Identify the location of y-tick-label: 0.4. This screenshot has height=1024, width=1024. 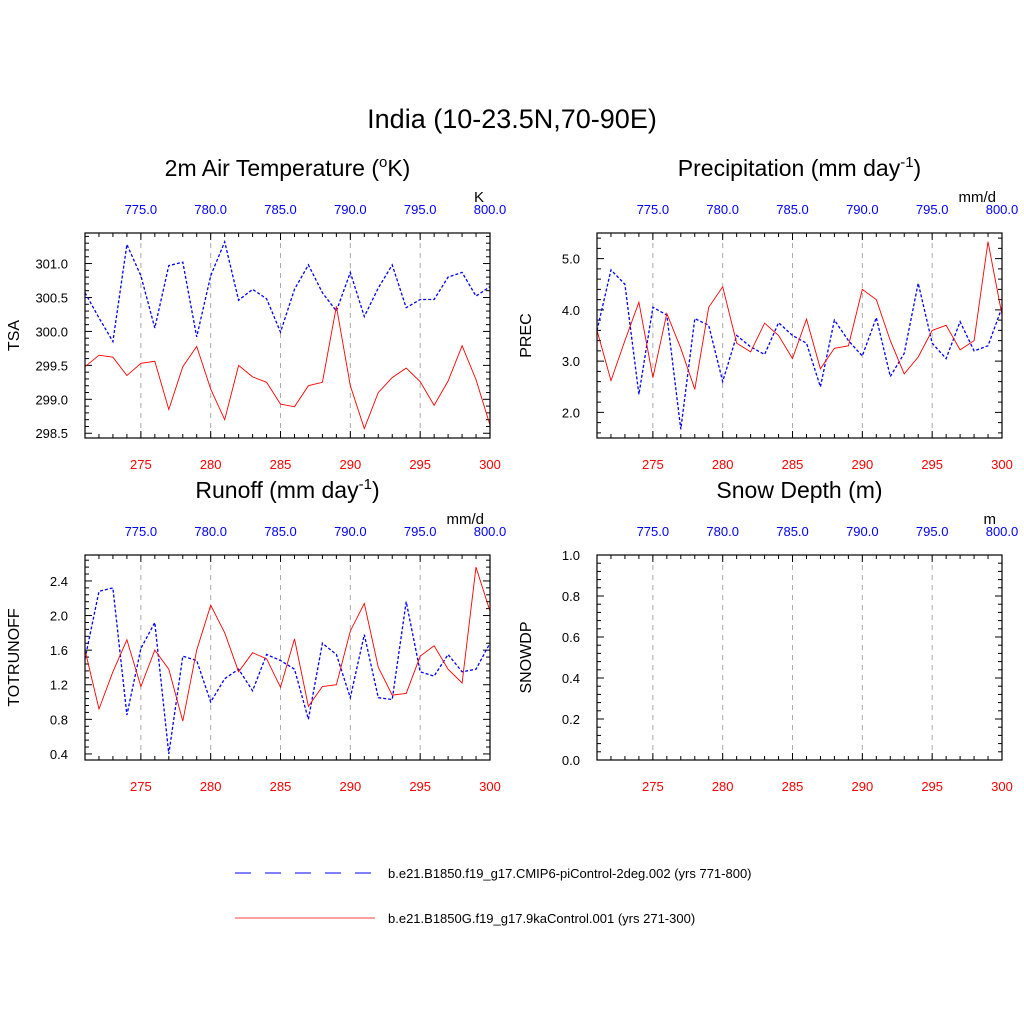
(59, 754).